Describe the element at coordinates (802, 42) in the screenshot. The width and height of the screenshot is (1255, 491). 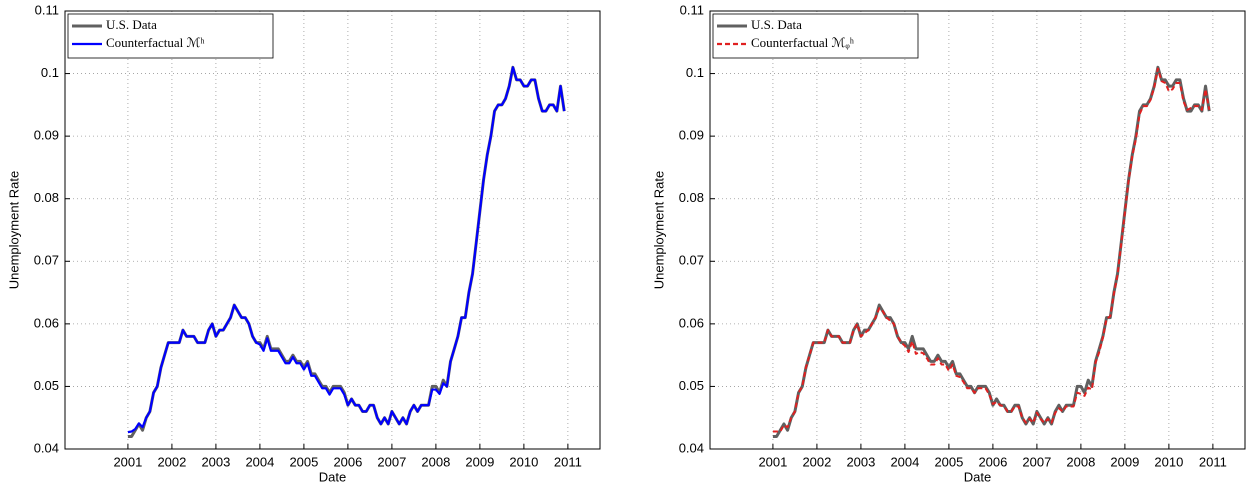
I see `legend-label: Counterfactual ℳᵩʰ` at that location.